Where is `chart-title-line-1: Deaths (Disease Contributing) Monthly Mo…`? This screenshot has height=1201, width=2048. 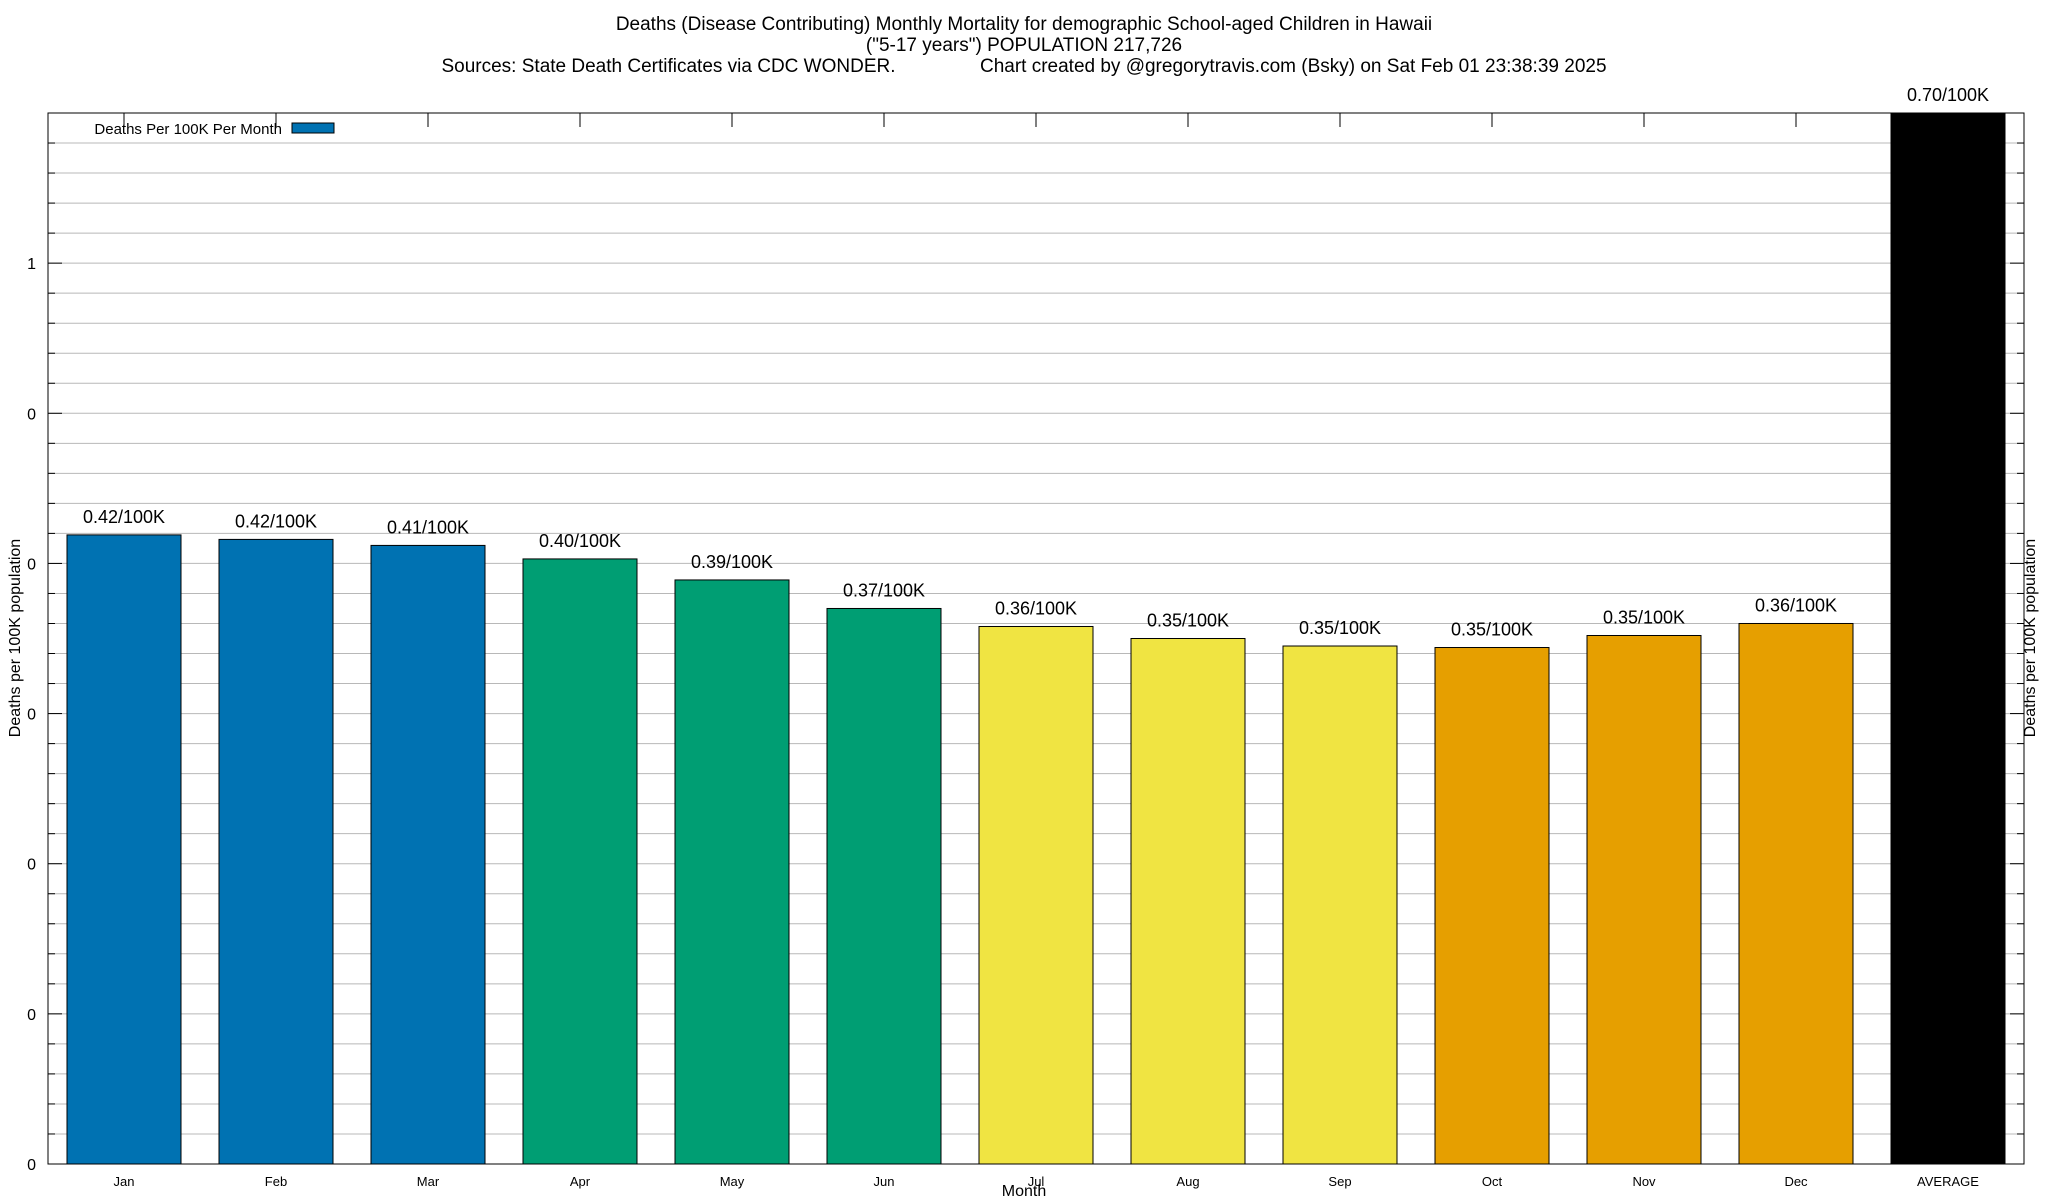 chart-title-line-1: Deaths (Disease Contributing) Monthly Mo… is located at coordinates (1024, 24).